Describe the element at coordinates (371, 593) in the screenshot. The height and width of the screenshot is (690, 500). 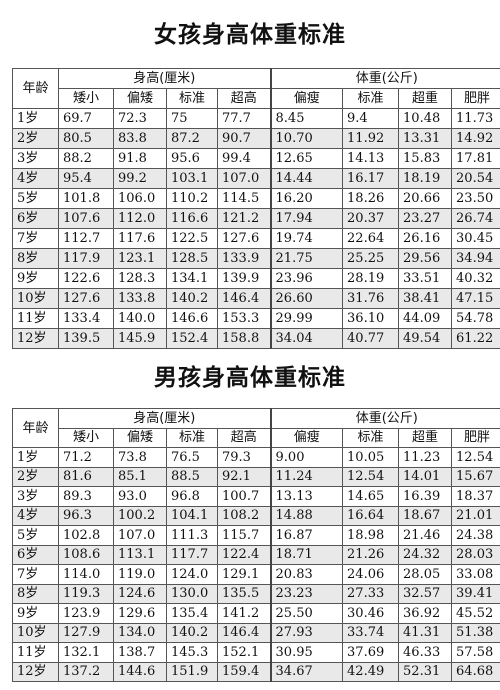
I see `boys-weight-cell: 27.33` at that location.